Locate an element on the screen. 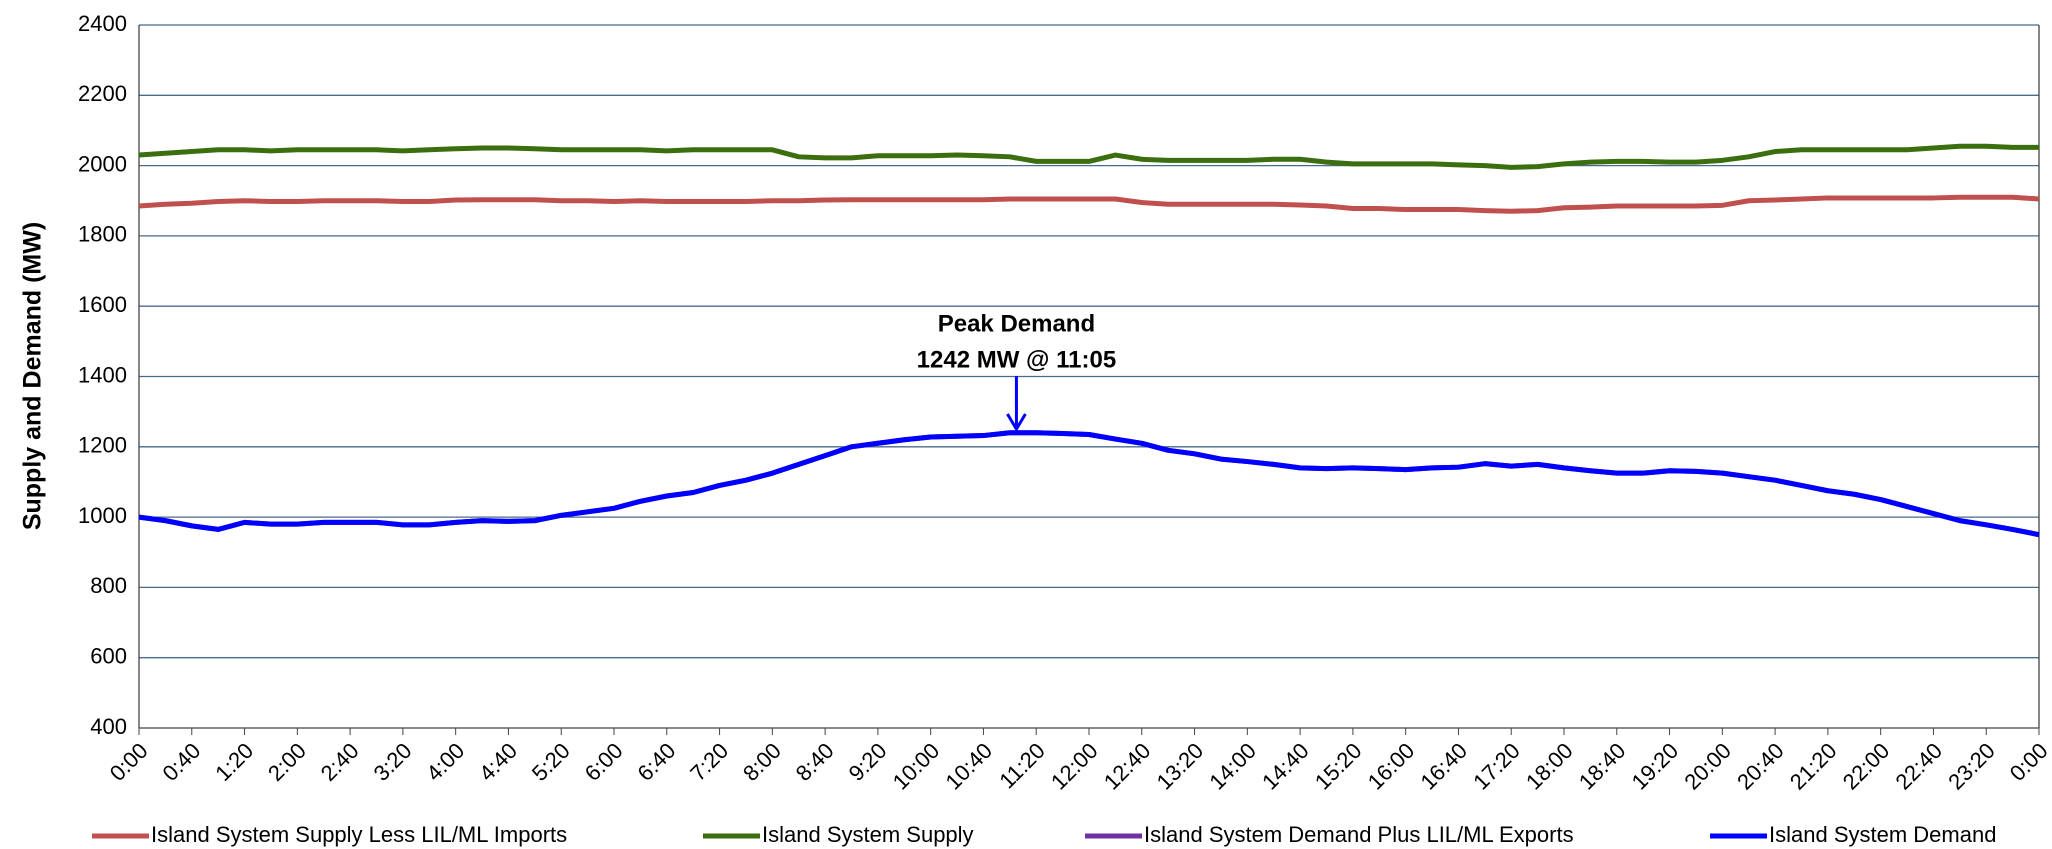 This screenshot has height=849, width=2052. legend-label: Island System Demand Plus LIL/ML Exports is located at coordinates (1359, 834).